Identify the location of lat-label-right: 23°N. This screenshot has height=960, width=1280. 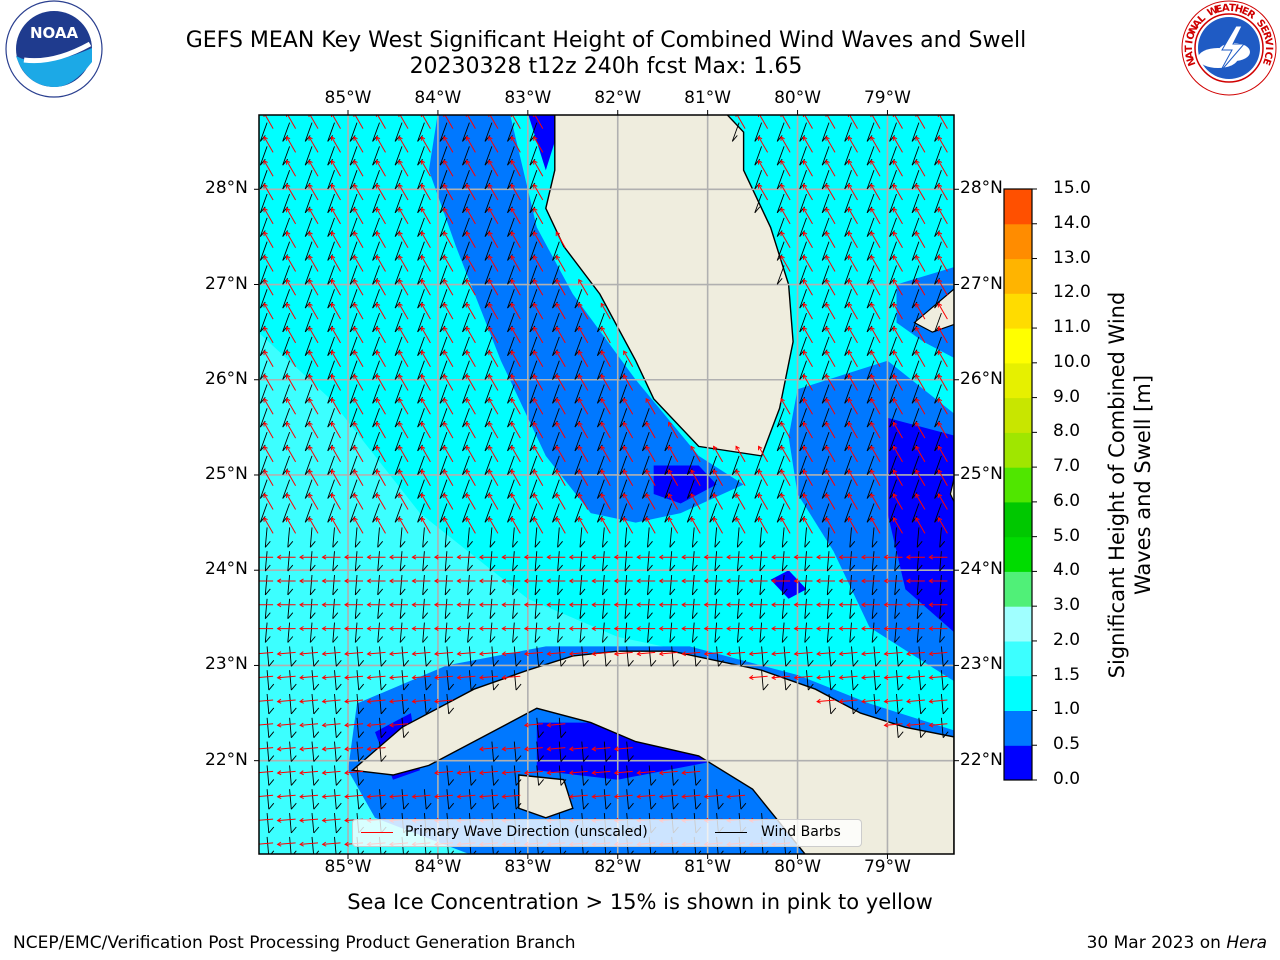
(981, 664).